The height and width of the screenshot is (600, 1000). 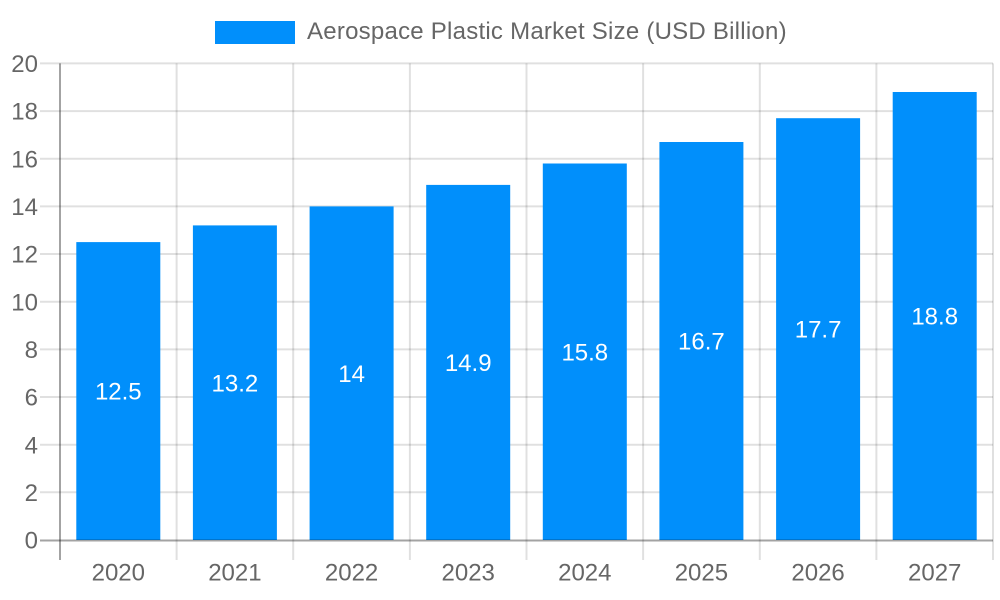 What do you see at coordinates (817, 572) in the screenshot?
I see `svg-text: 2026` at bounding box center [817, 572].